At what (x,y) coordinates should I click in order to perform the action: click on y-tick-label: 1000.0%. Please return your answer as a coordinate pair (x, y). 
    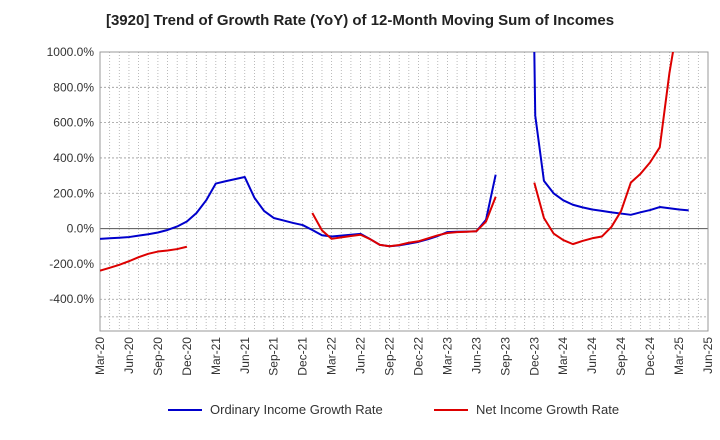
    Looking at the image, I should click on (71, 52).